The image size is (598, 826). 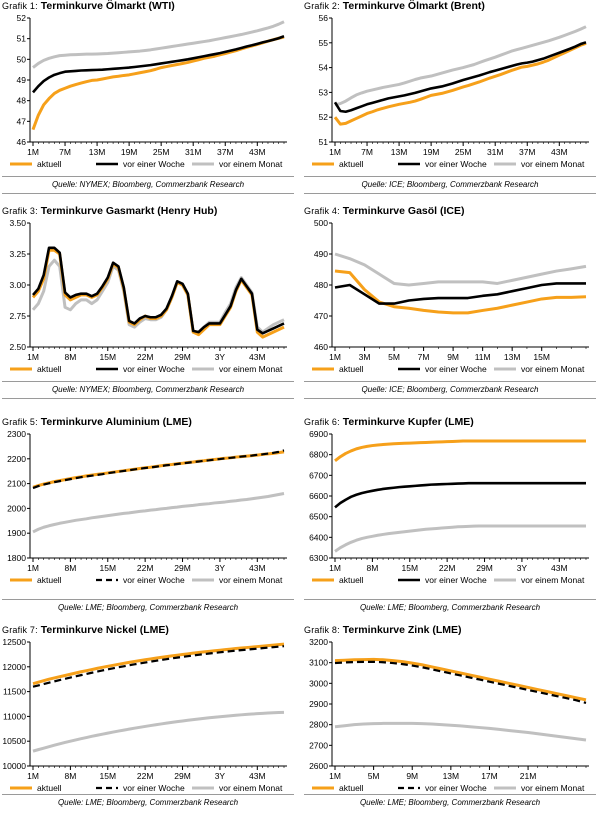 I want to click on chart-title: Grafik 6: Terminkurve Kupfer (LME), so click(x=450, y=422).